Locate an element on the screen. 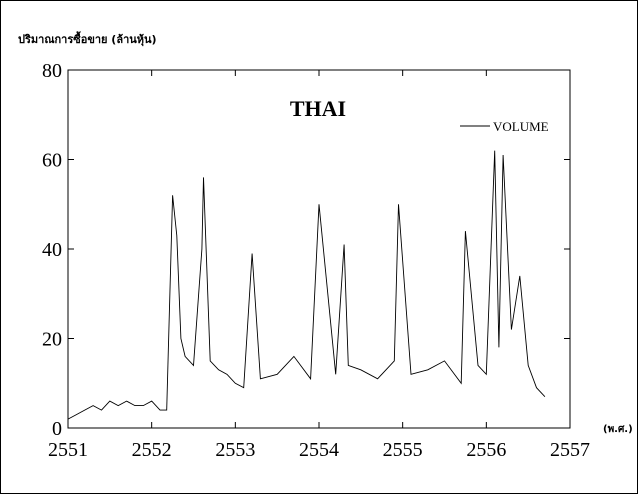  x-tick-label: 2551 is located at coordinates (68, 450).